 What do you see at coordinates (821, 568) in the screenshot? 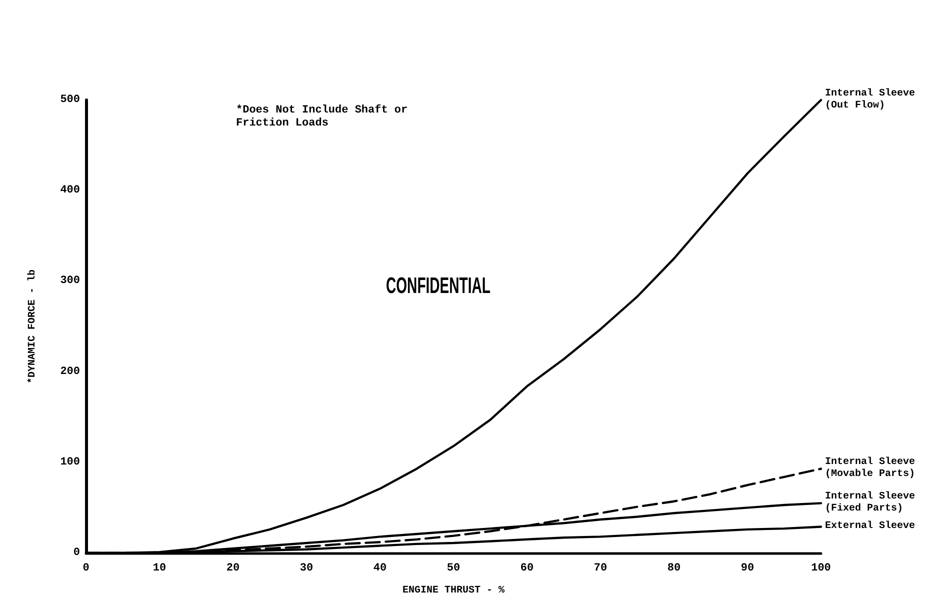
I see `x-tick-label: 100` at bounding box center [821, 568].